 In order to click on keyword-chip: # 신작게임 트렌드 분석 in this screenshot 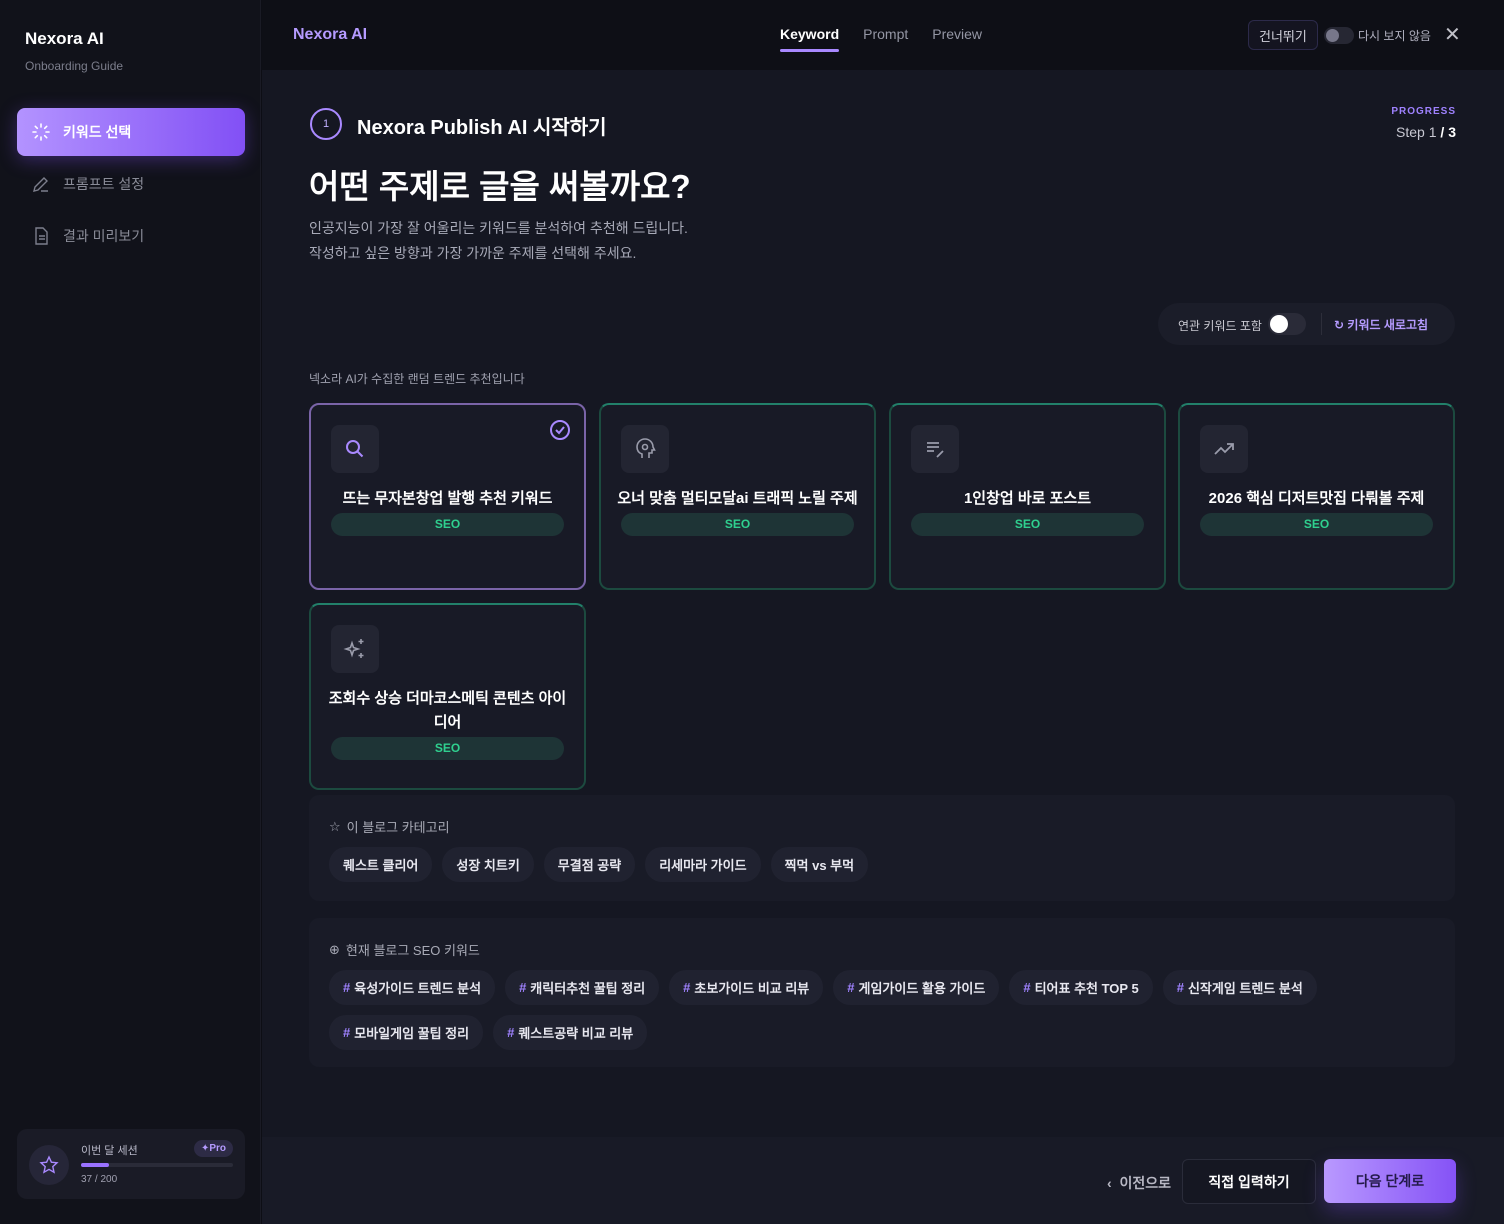, I will do `click(1239, 987)`.